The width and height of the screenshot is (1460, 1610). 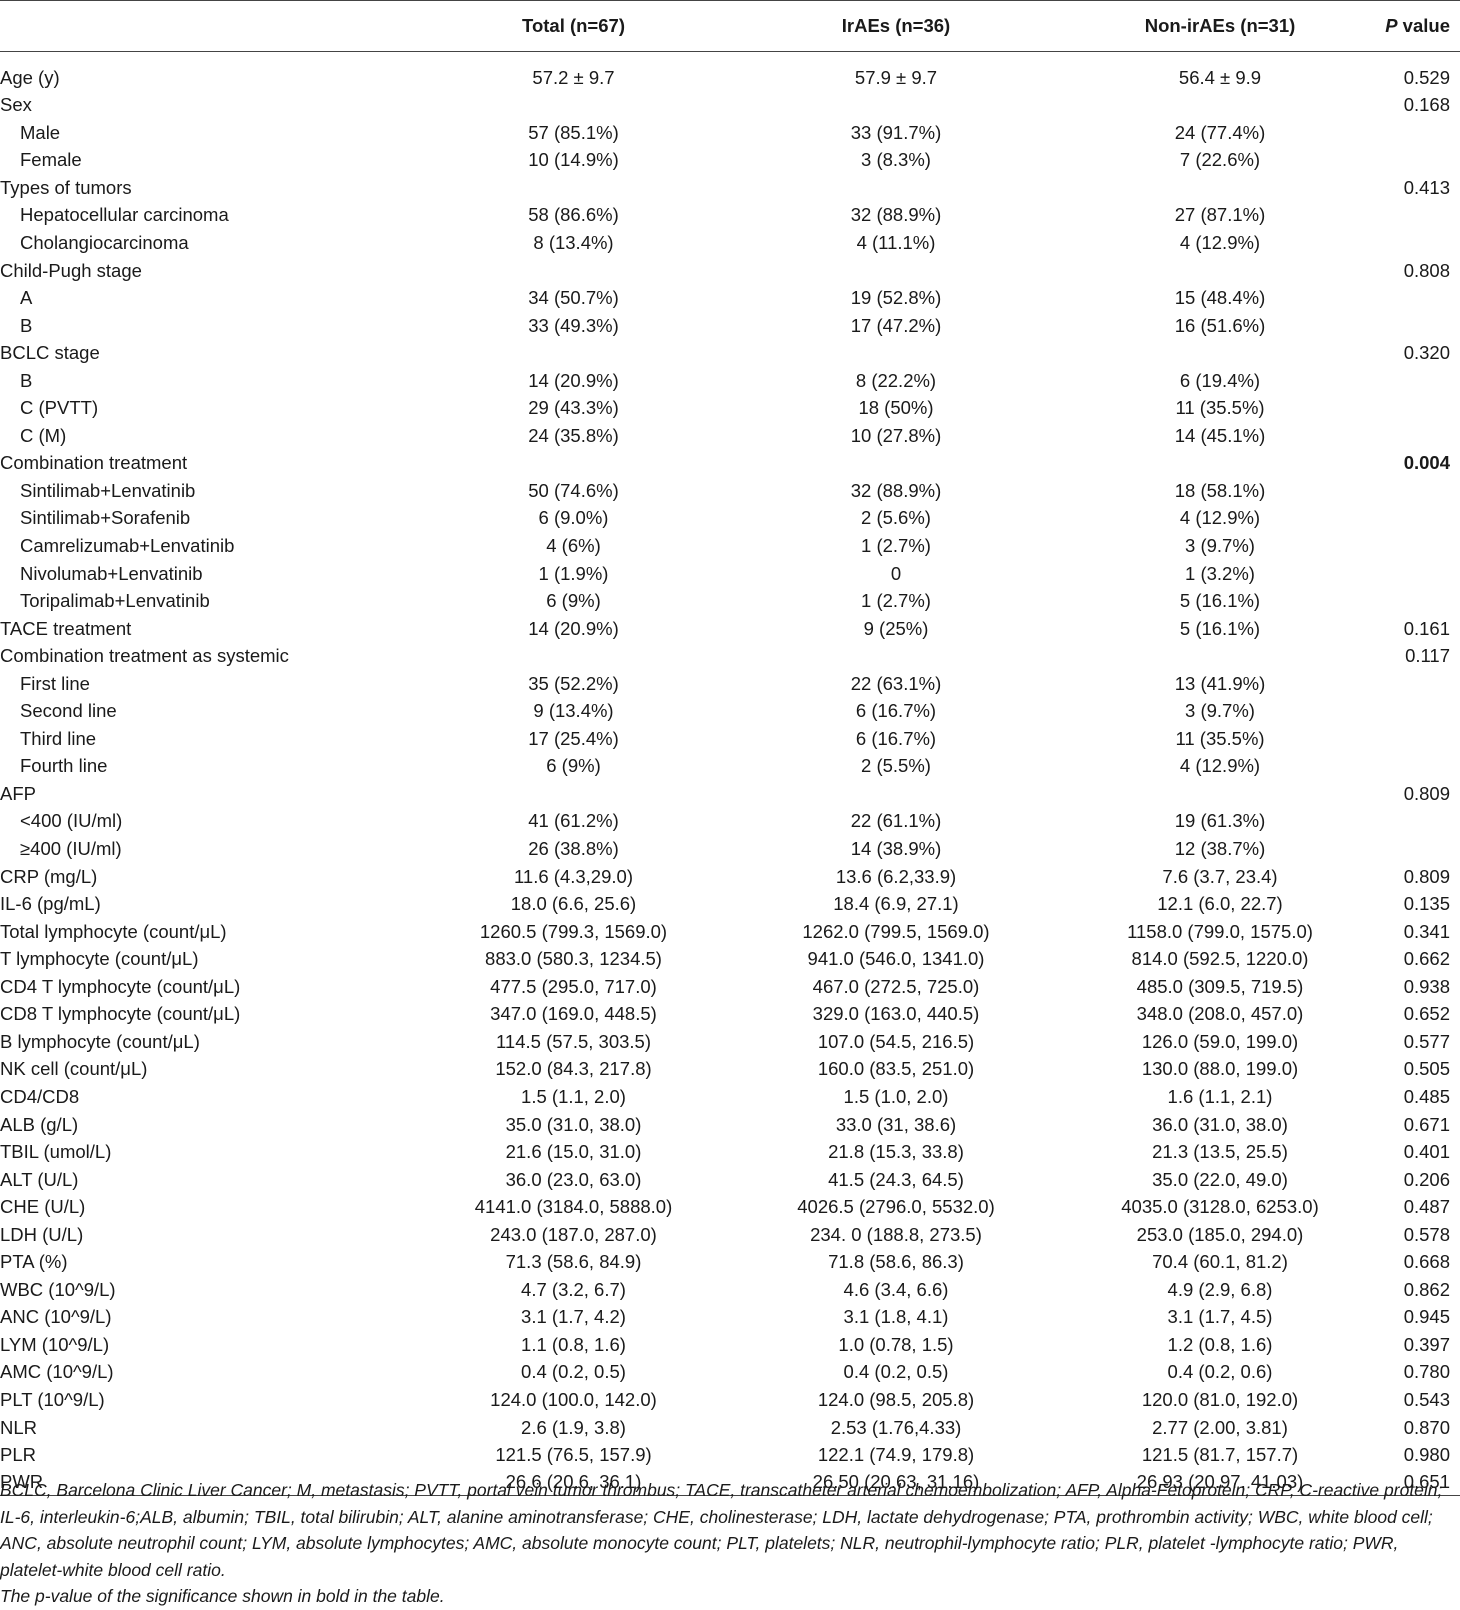 What do you see at coordinates (71, 821) in the screenshot?
I see `row-label: <400 (IU/ml)` at bounding box center [71, 821].